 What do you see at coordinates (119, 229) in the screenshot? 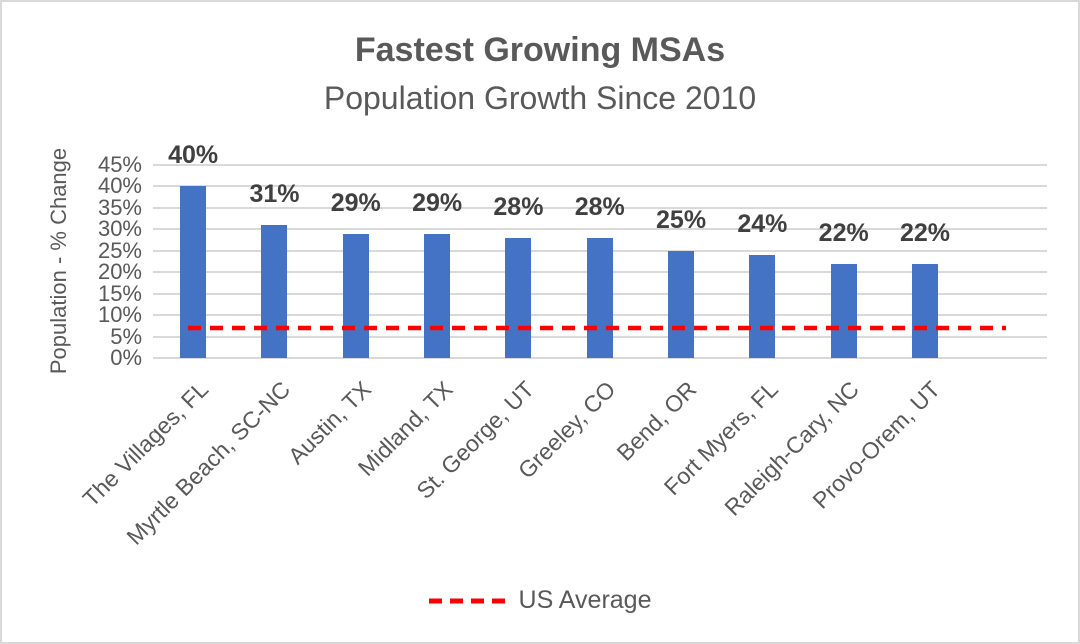
I see `y-tick-label: 30%` at bounding box center [119, 229].